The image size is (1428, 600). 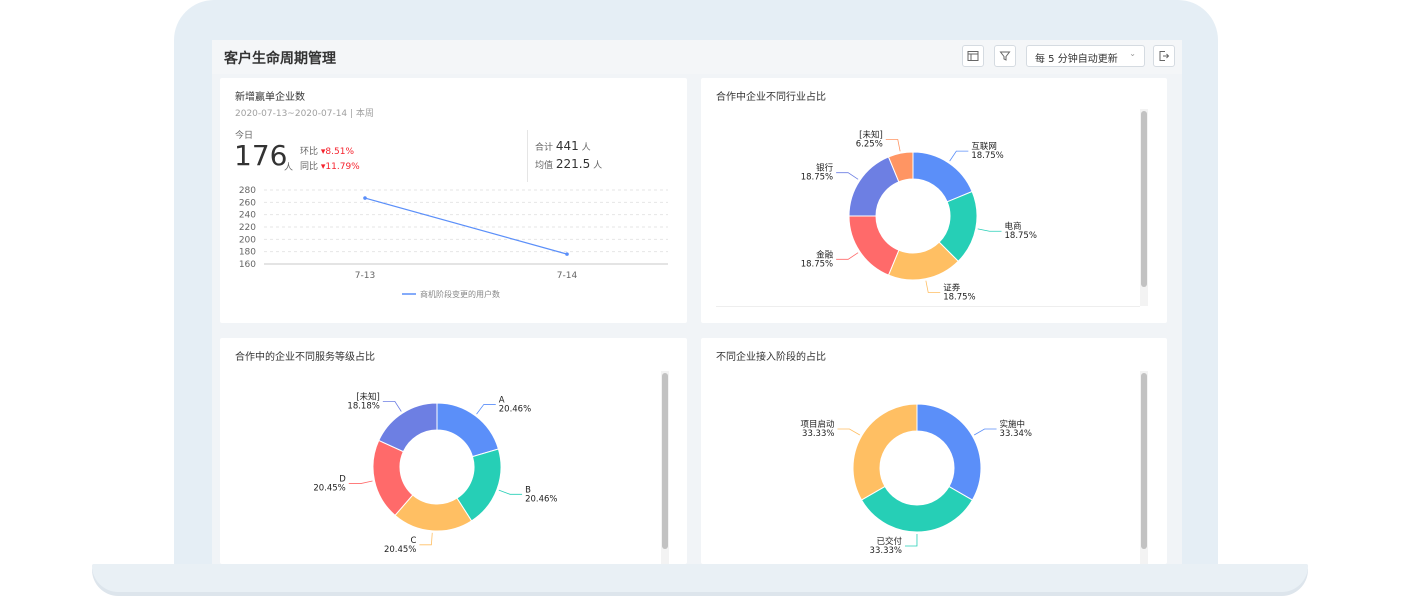 I want to click on slice-value-label: 33.33%, so click(x=886, y=551).